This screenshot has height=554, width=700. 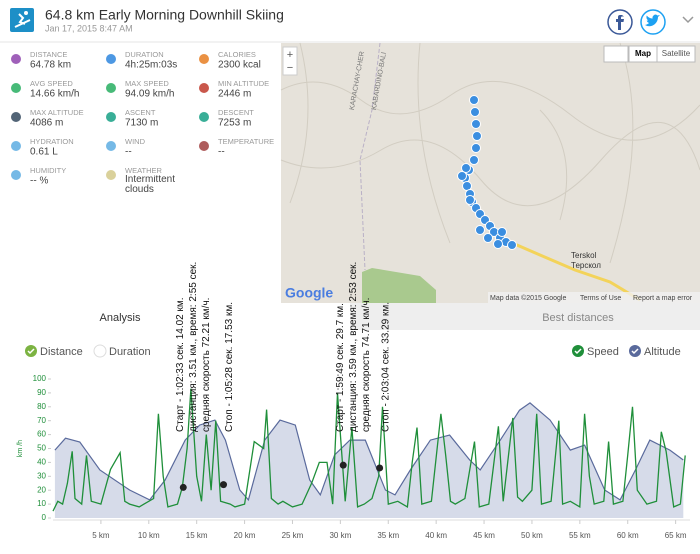 What do you see at coordinates (676, 54) in the screenshot?
I see `map-type-satellite` at bounding box center [676, 54].